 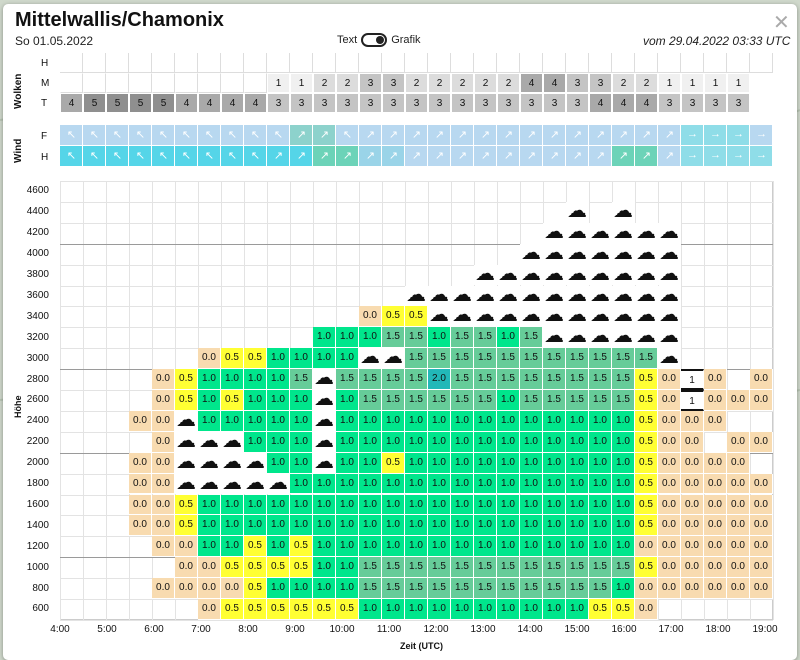 I want to click on x-tick-label: 5:00, so click(x=107, y=629).